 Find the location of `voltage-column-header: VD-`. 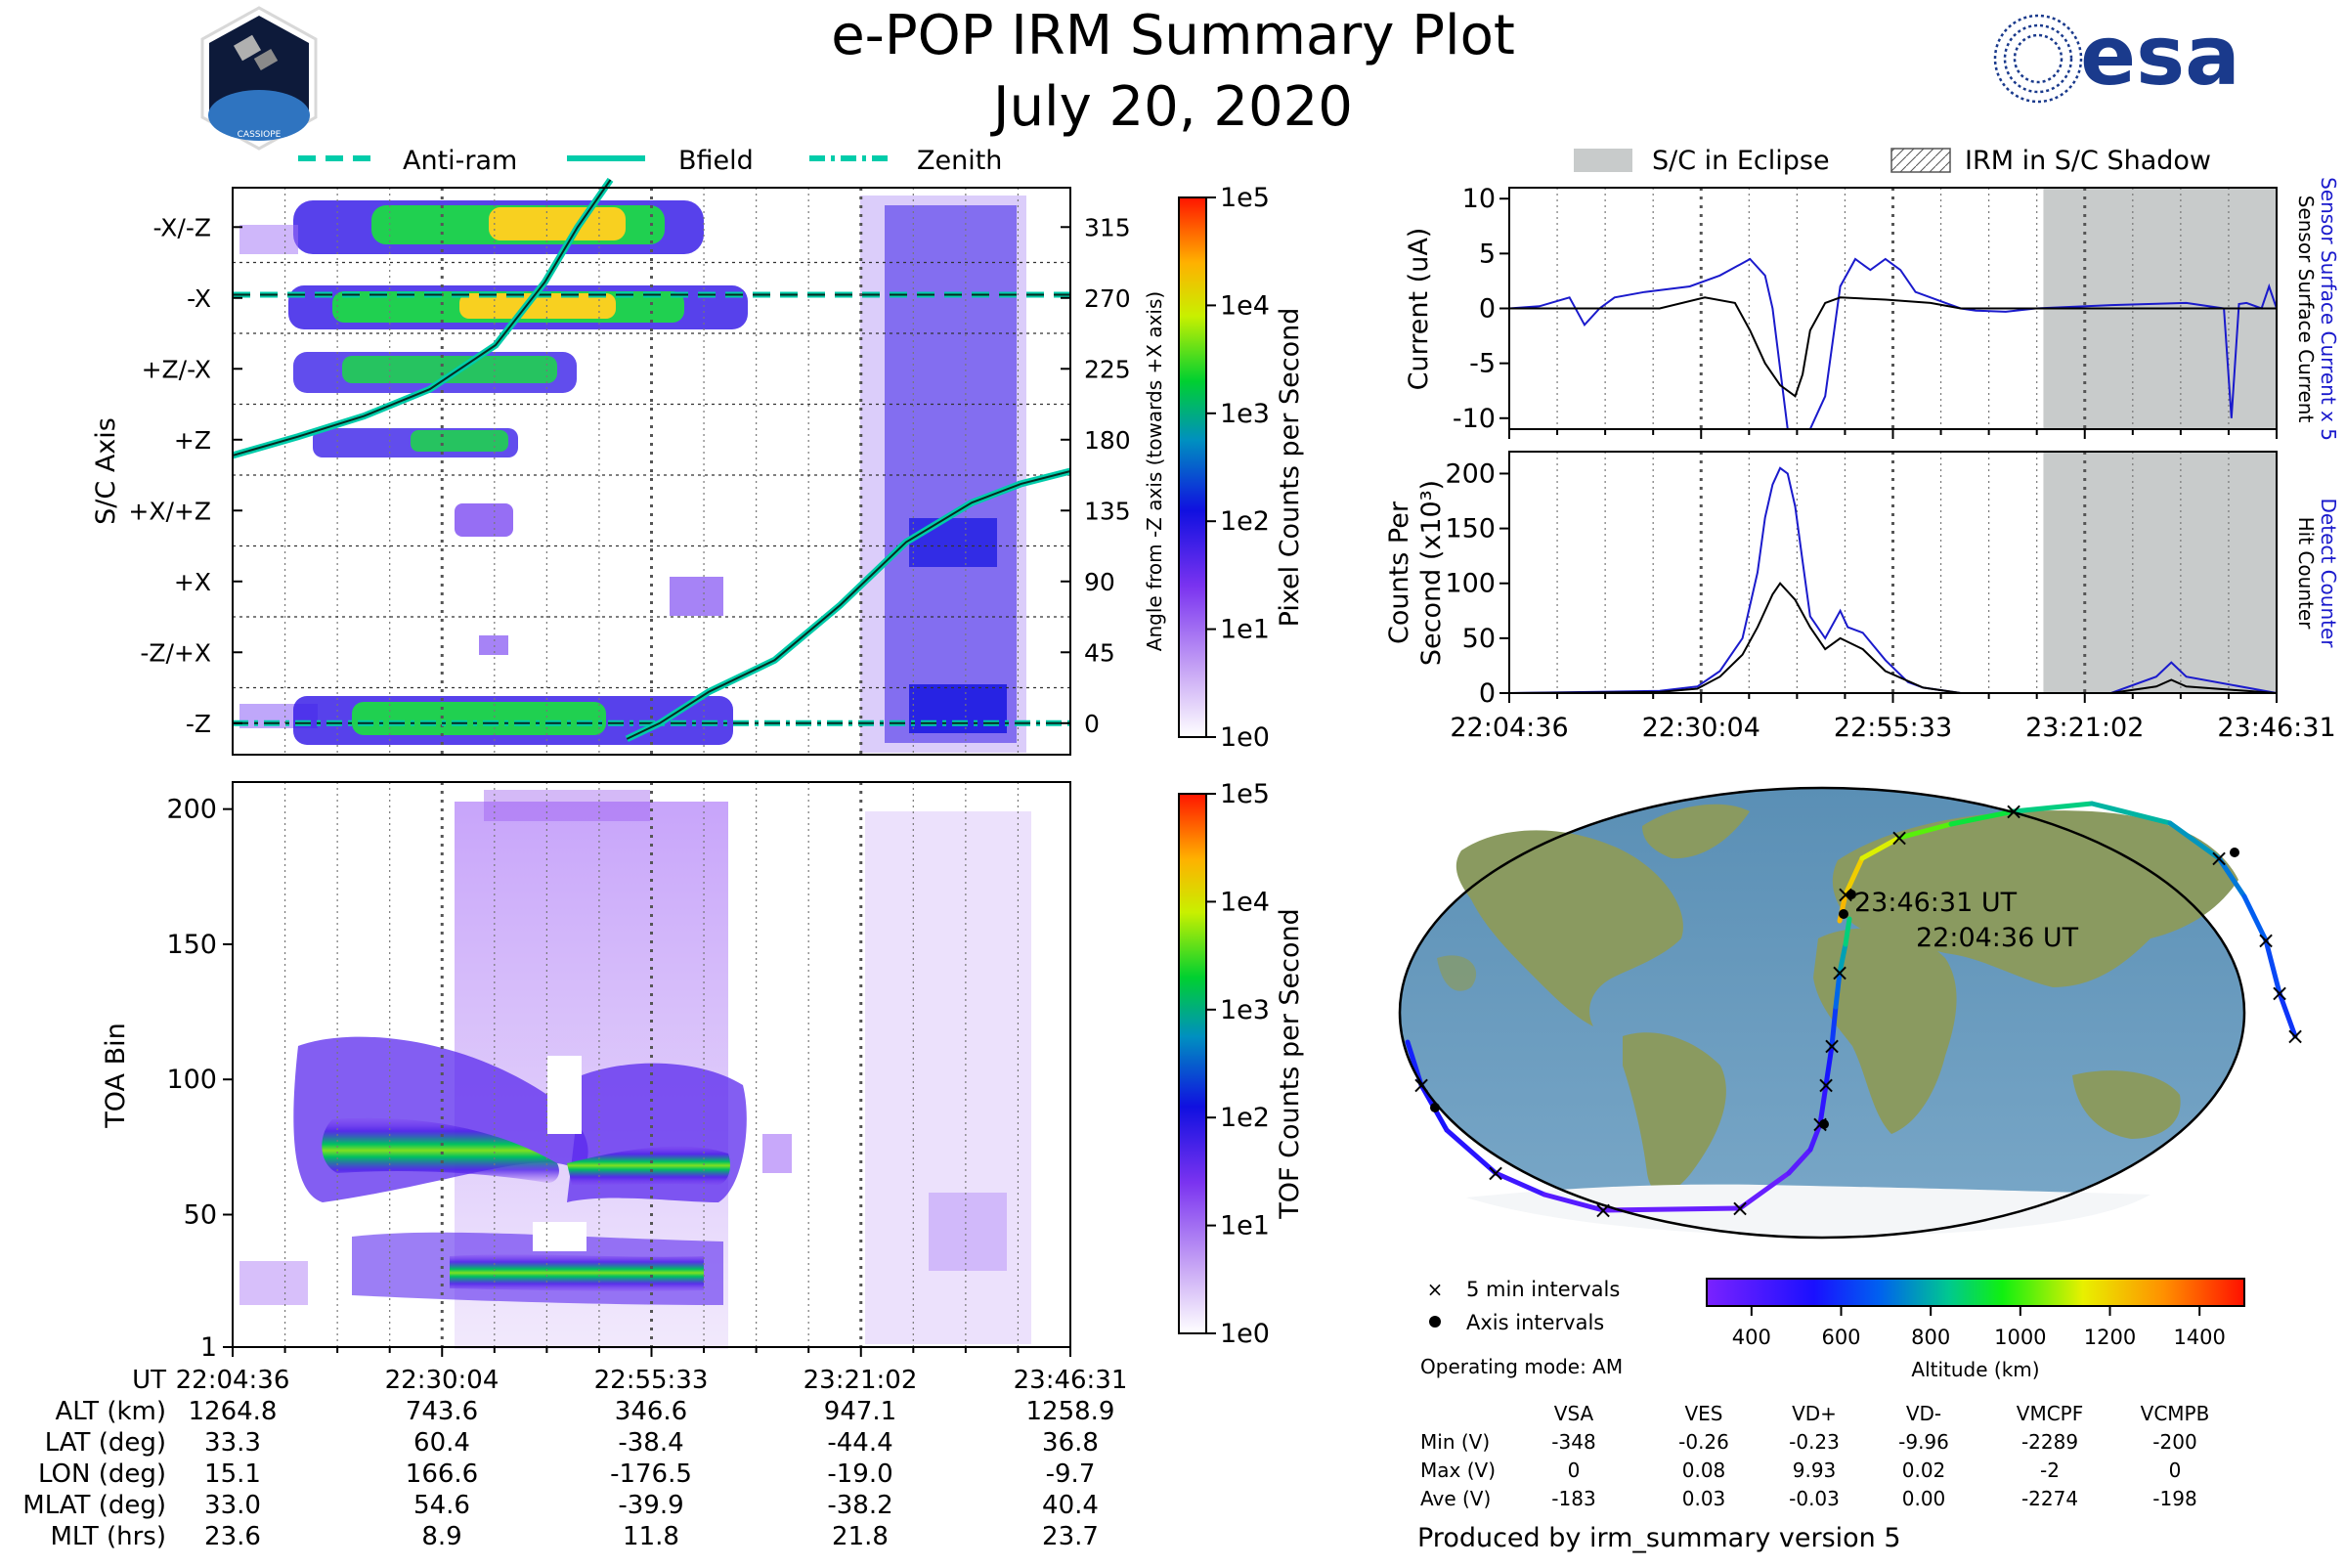

voltage-column-header: VD- is located at coordinates (1924, 1413).